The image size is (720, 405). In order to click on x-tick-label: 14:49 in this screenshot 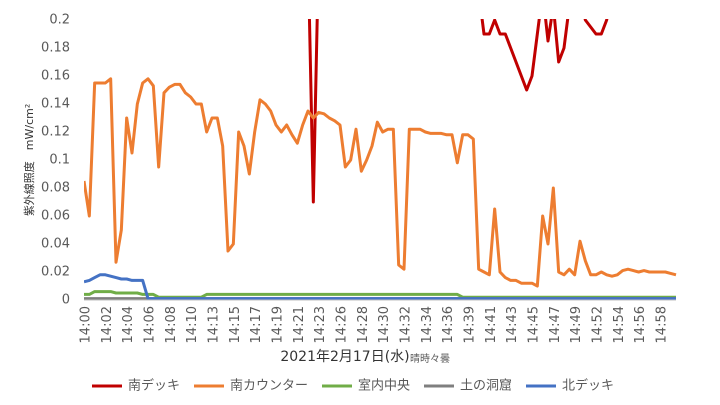, I will do `click(576, 324)`.